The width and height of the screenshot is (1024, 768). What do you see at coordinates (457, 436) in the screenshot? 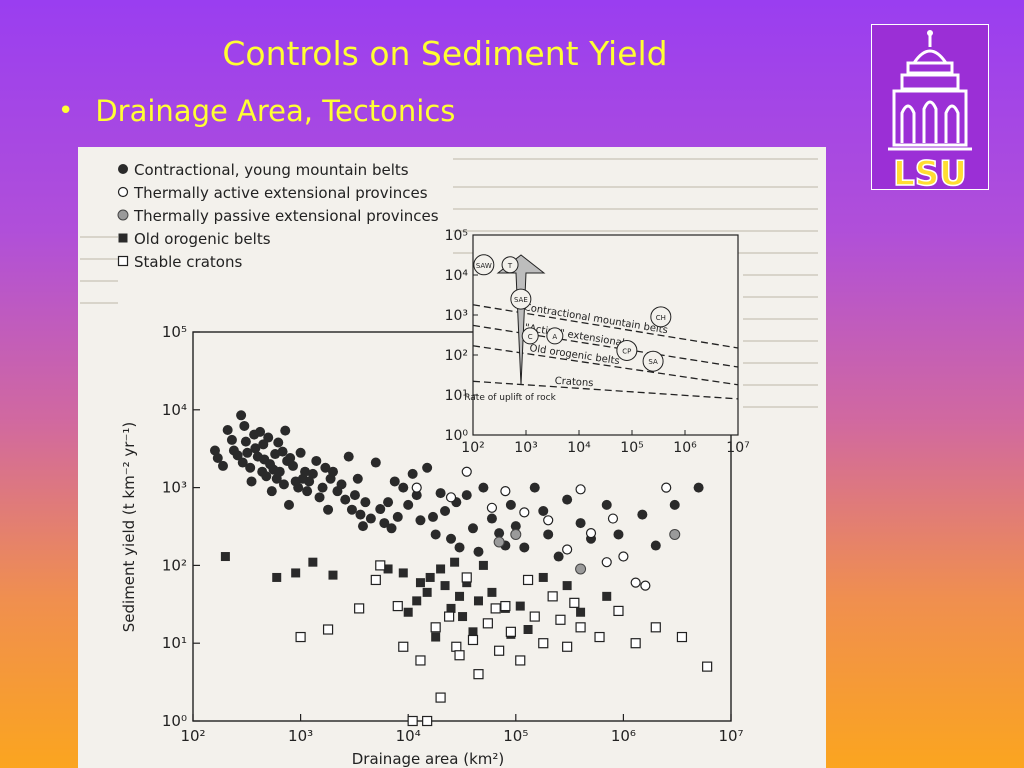
I see `inset-y-tick-label: 10⁰` at bounding box center [457, 436].